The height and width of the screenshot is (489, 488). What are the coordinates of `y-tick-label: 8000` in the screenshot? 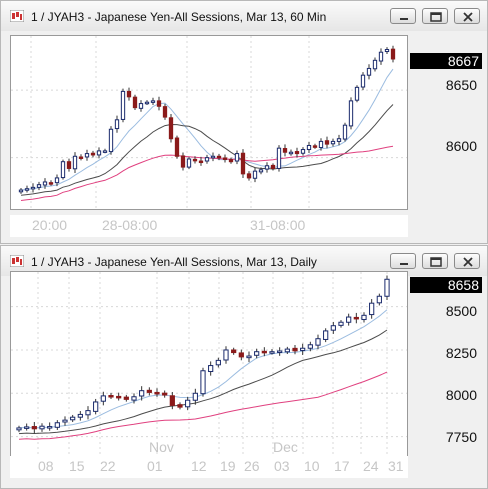 It's located at (461, 395).